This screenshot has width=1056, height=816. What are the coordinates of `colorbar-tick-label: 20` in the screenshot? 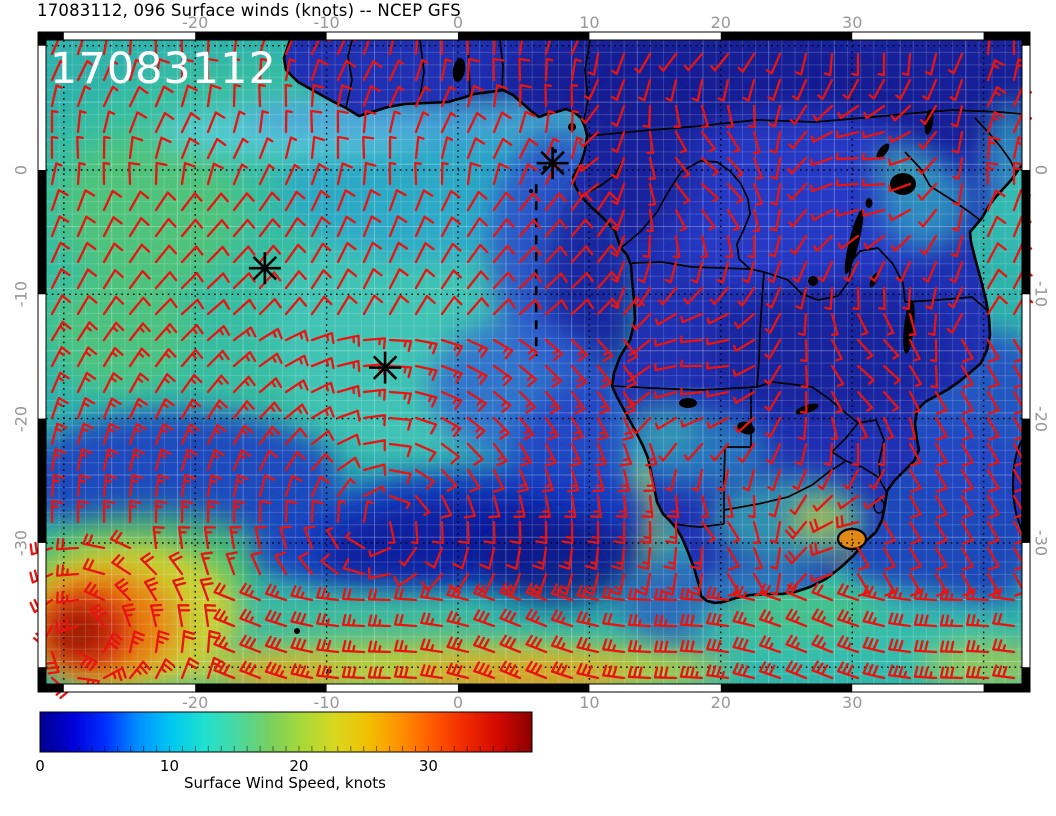 It's located at (299, 766).